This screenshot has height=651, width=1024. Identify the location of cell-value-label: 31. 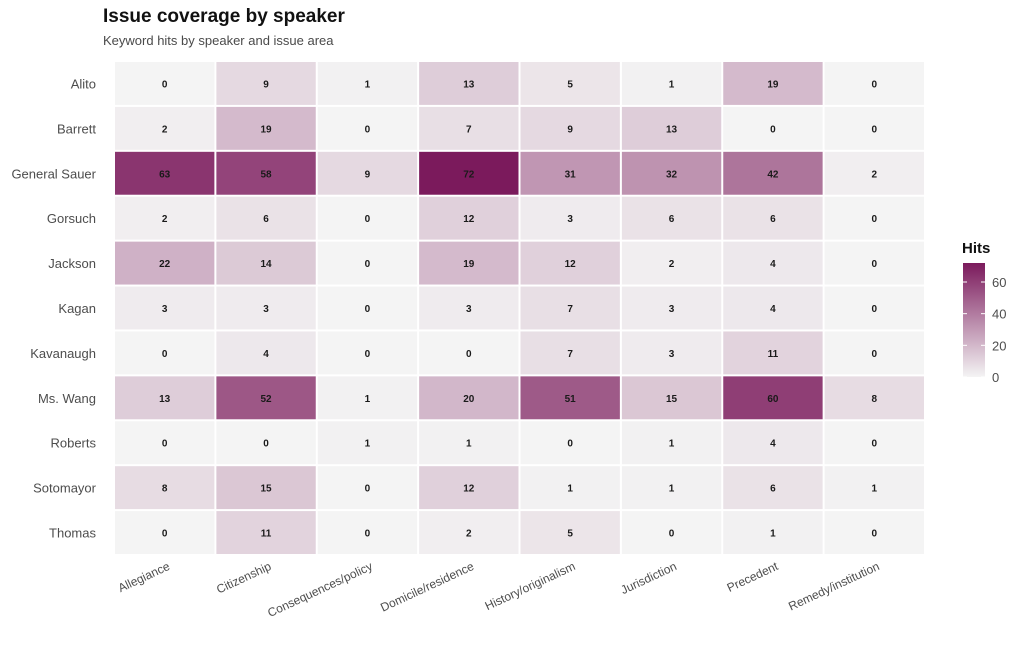
(571, 174).